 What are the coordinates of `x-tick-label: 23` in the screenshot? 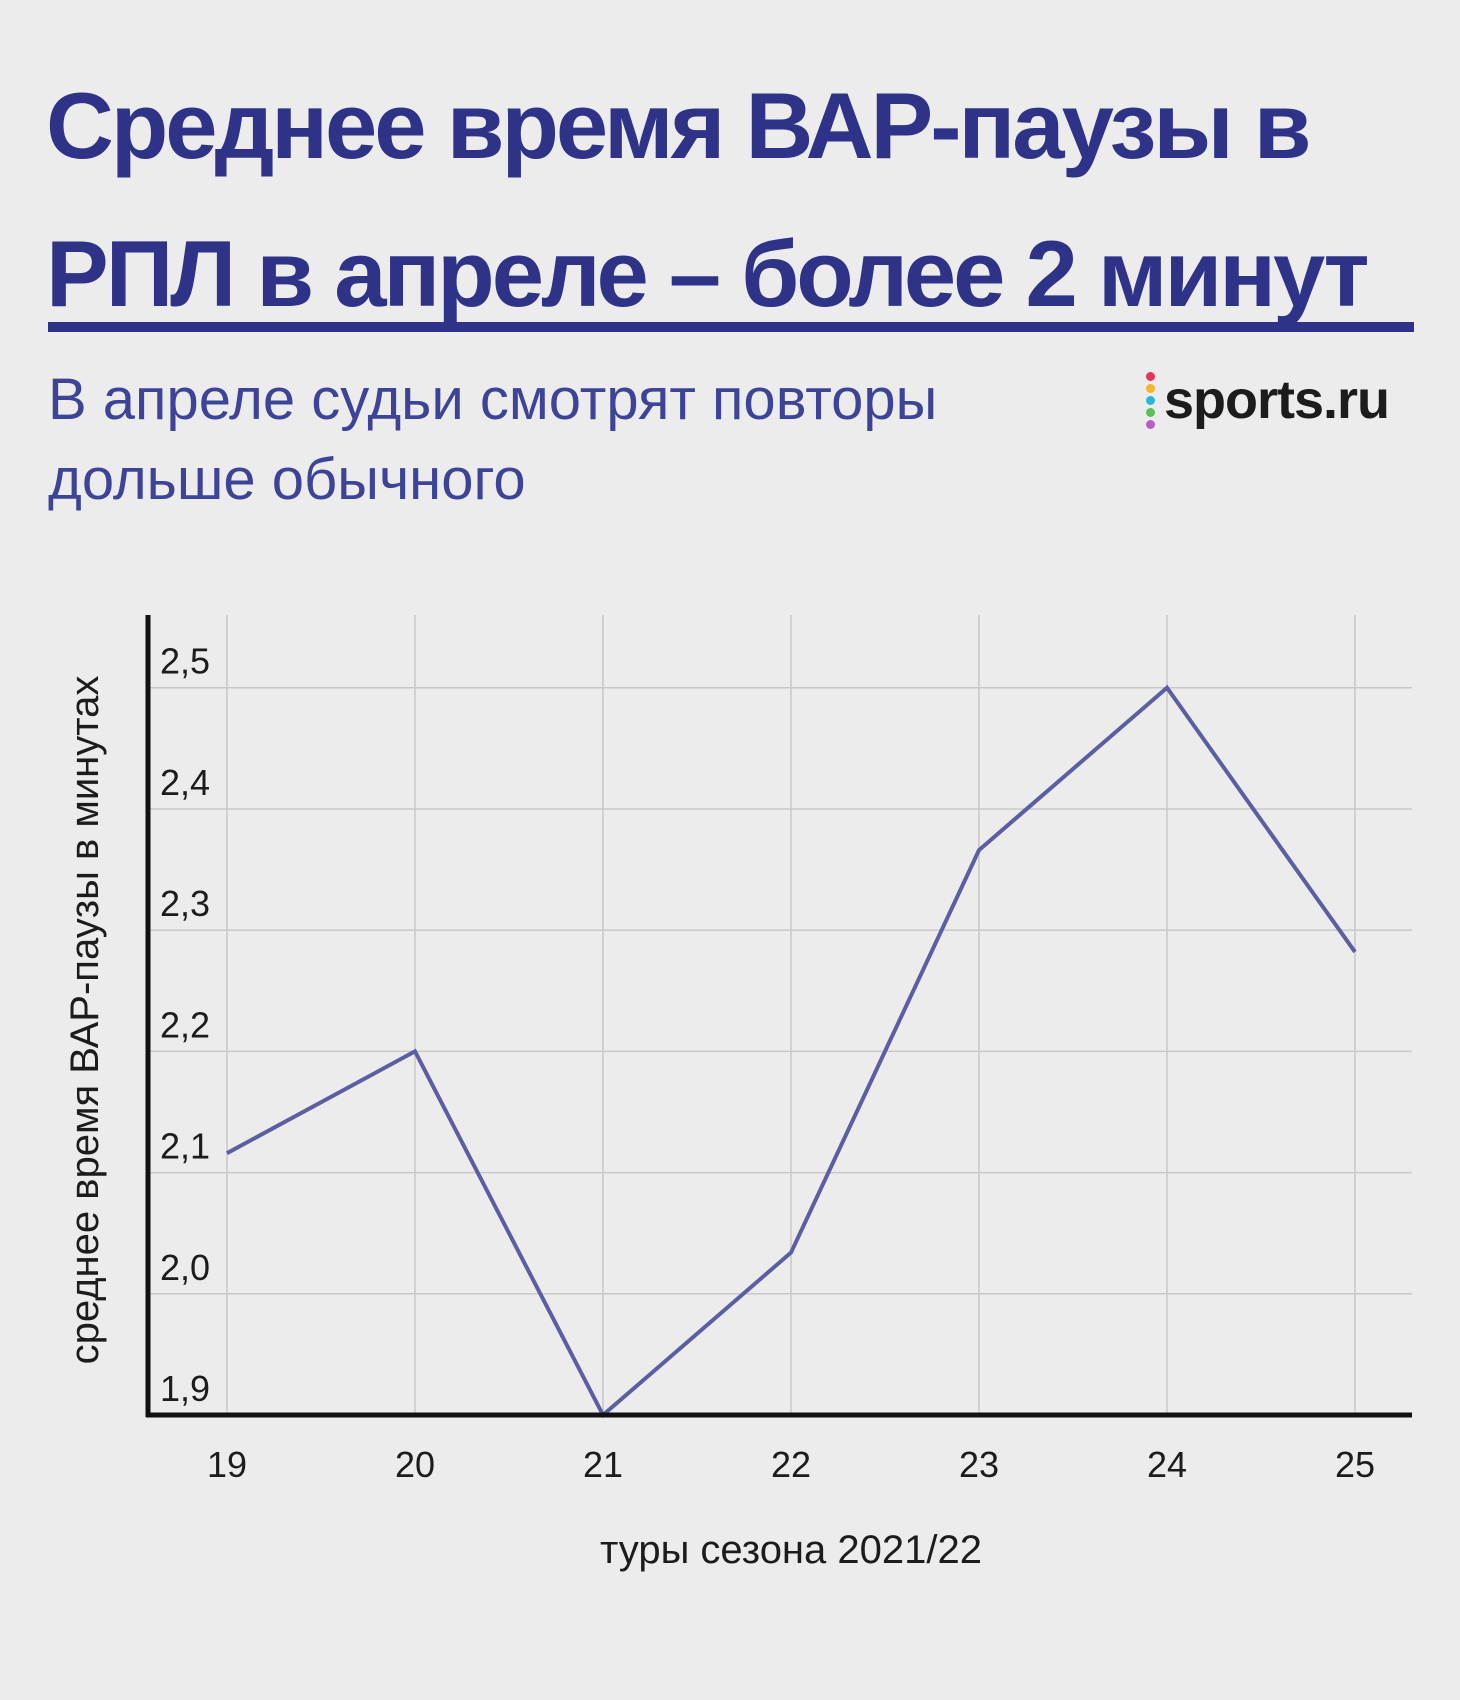 It's located at (979, 1464).